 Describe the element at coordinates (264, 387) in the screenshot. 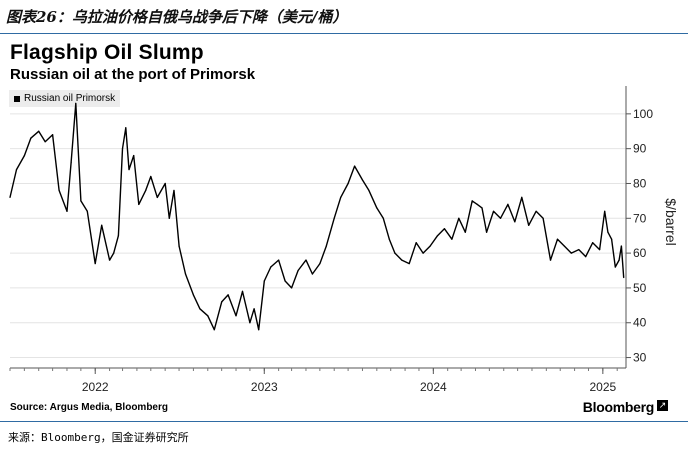

I see `x-tick-label: 2023` at that location.